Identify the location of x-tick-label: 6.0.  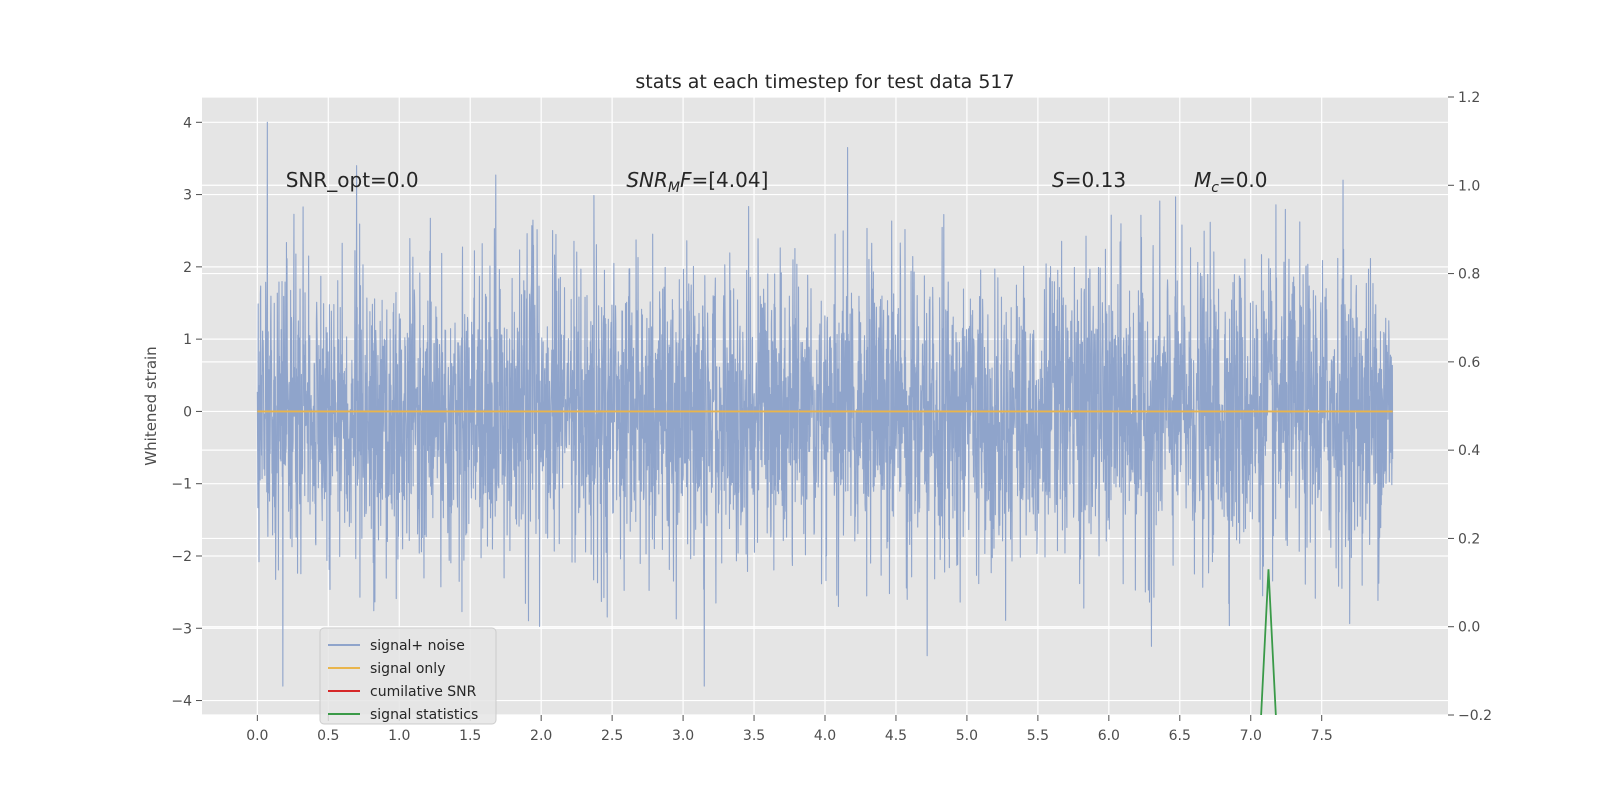
(1109, 736).